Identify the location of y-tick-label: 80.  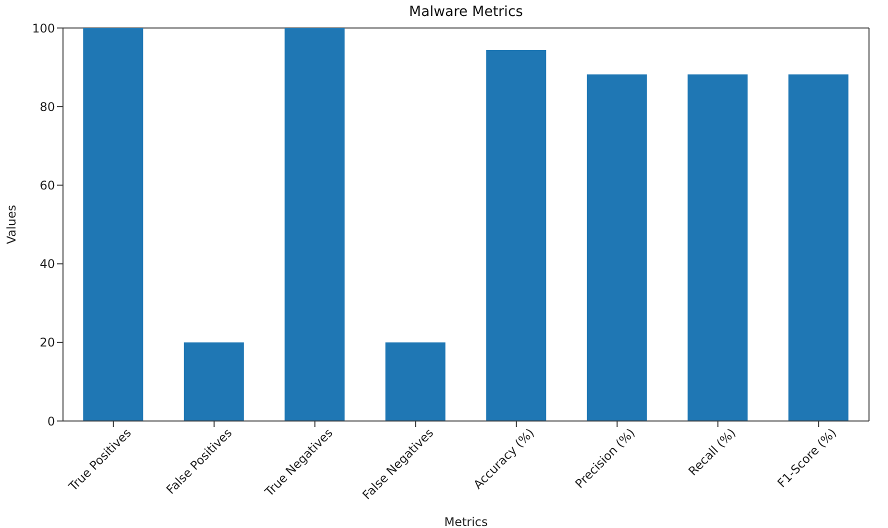
(47, 107).